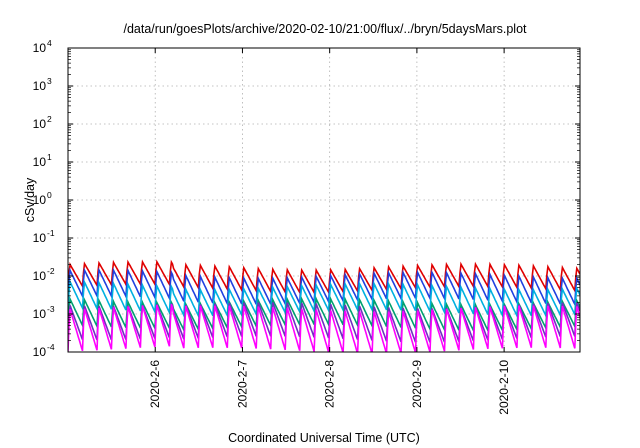  I want to click on x-axis-label: Coordinated Universal Time (UTC), so click(324, 438).